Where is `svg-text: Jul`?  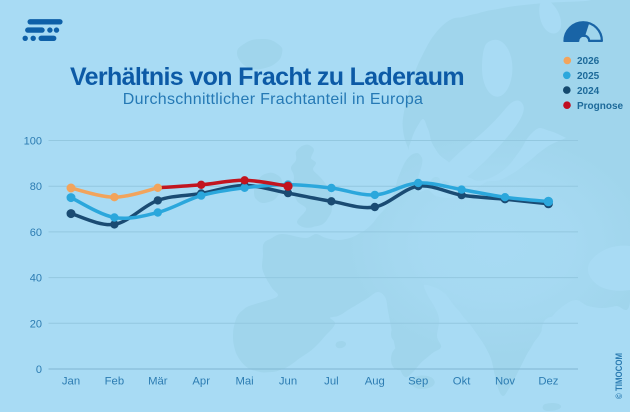 svg-text: Jul is located at coordinates (331, 382).